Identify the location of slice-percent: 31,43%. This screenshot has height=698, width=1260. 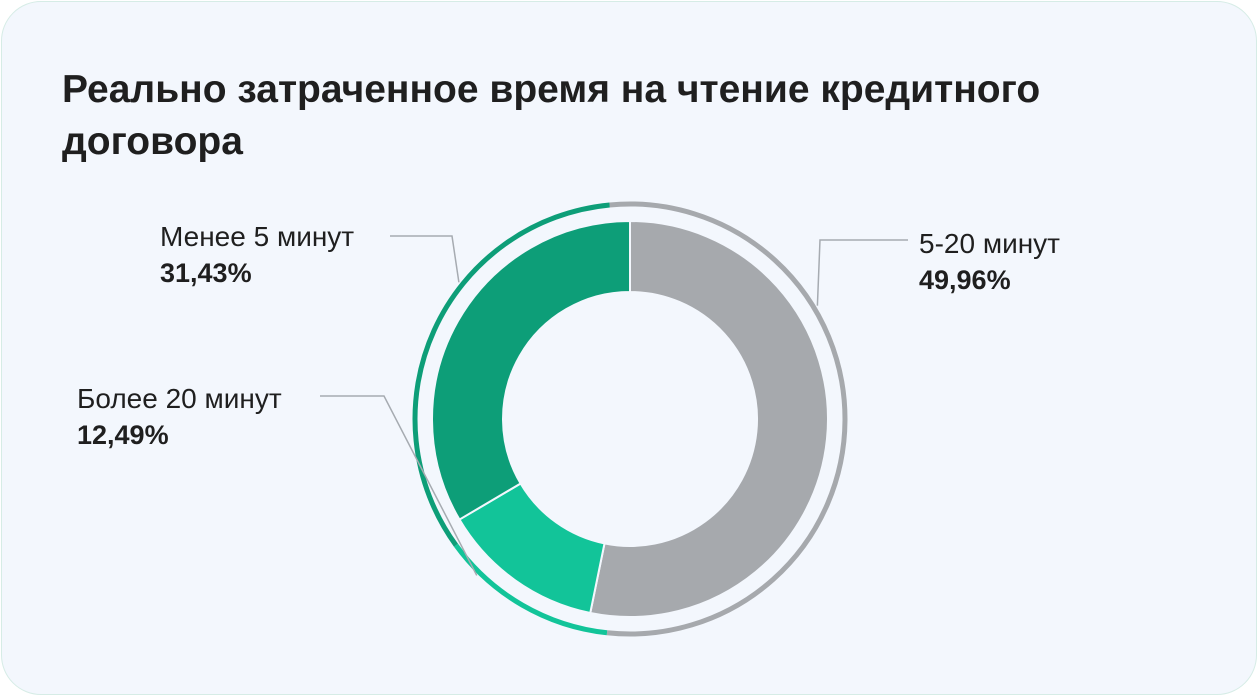
(206, 273).